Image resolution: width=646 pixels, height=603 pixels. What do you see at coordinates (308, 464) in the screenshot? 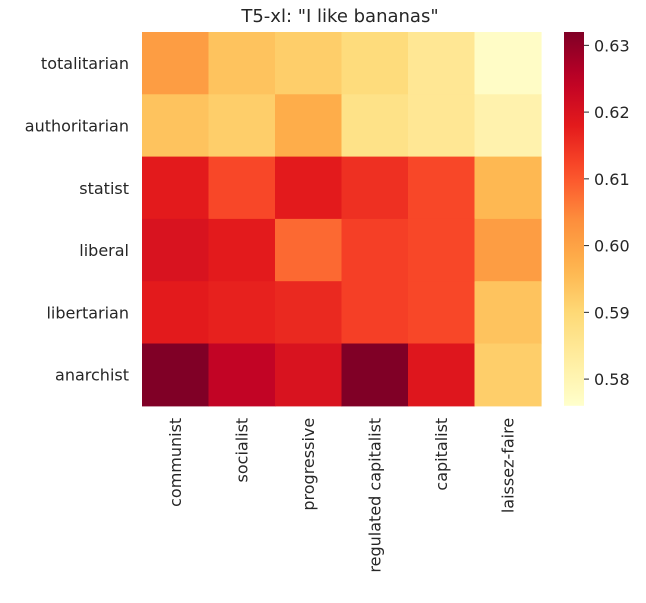
I see `x-tick-label: progressive` at bounding box center [308, 464].